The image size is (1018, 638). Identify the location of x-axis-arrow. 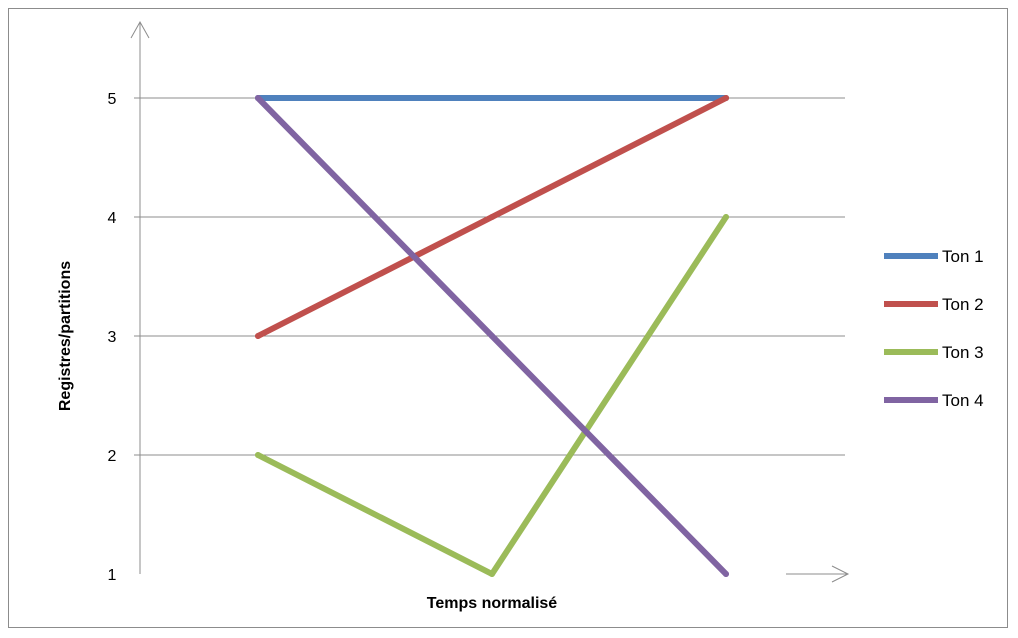
(840, 574).